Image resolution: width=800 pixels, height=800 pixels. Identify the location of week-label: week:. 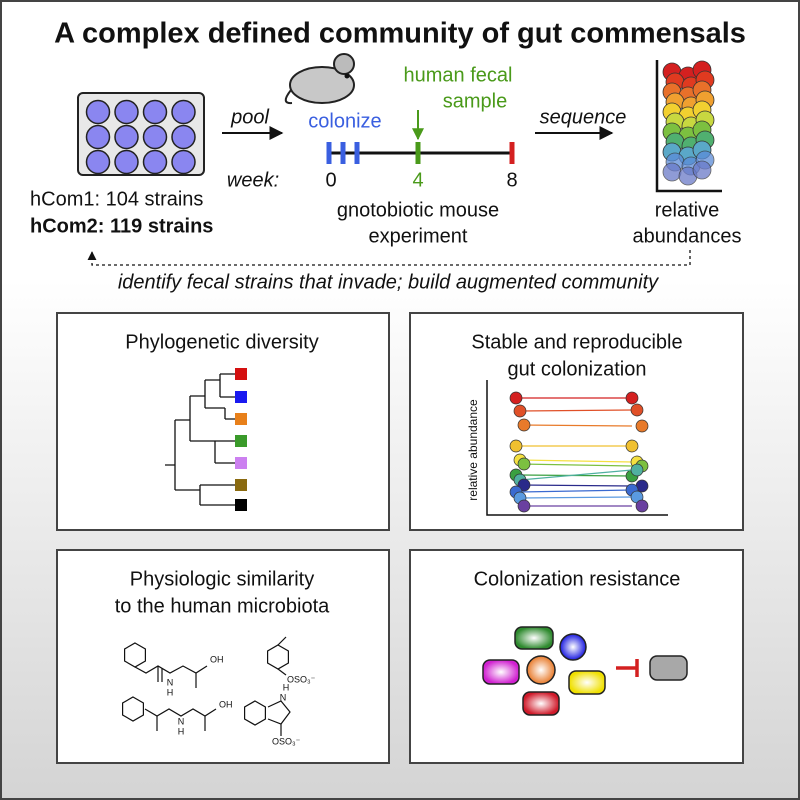
(253, 180).